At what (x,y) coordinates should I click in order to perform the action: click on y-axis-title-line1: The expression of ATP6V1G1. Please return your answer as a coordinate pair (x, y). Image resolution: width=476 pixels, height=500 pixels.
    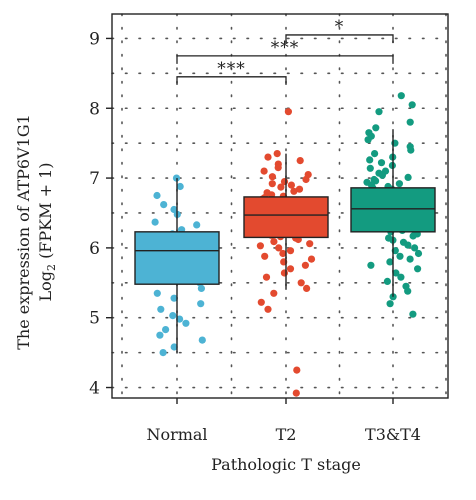
    Looking at the image, I should click on (23, 232).